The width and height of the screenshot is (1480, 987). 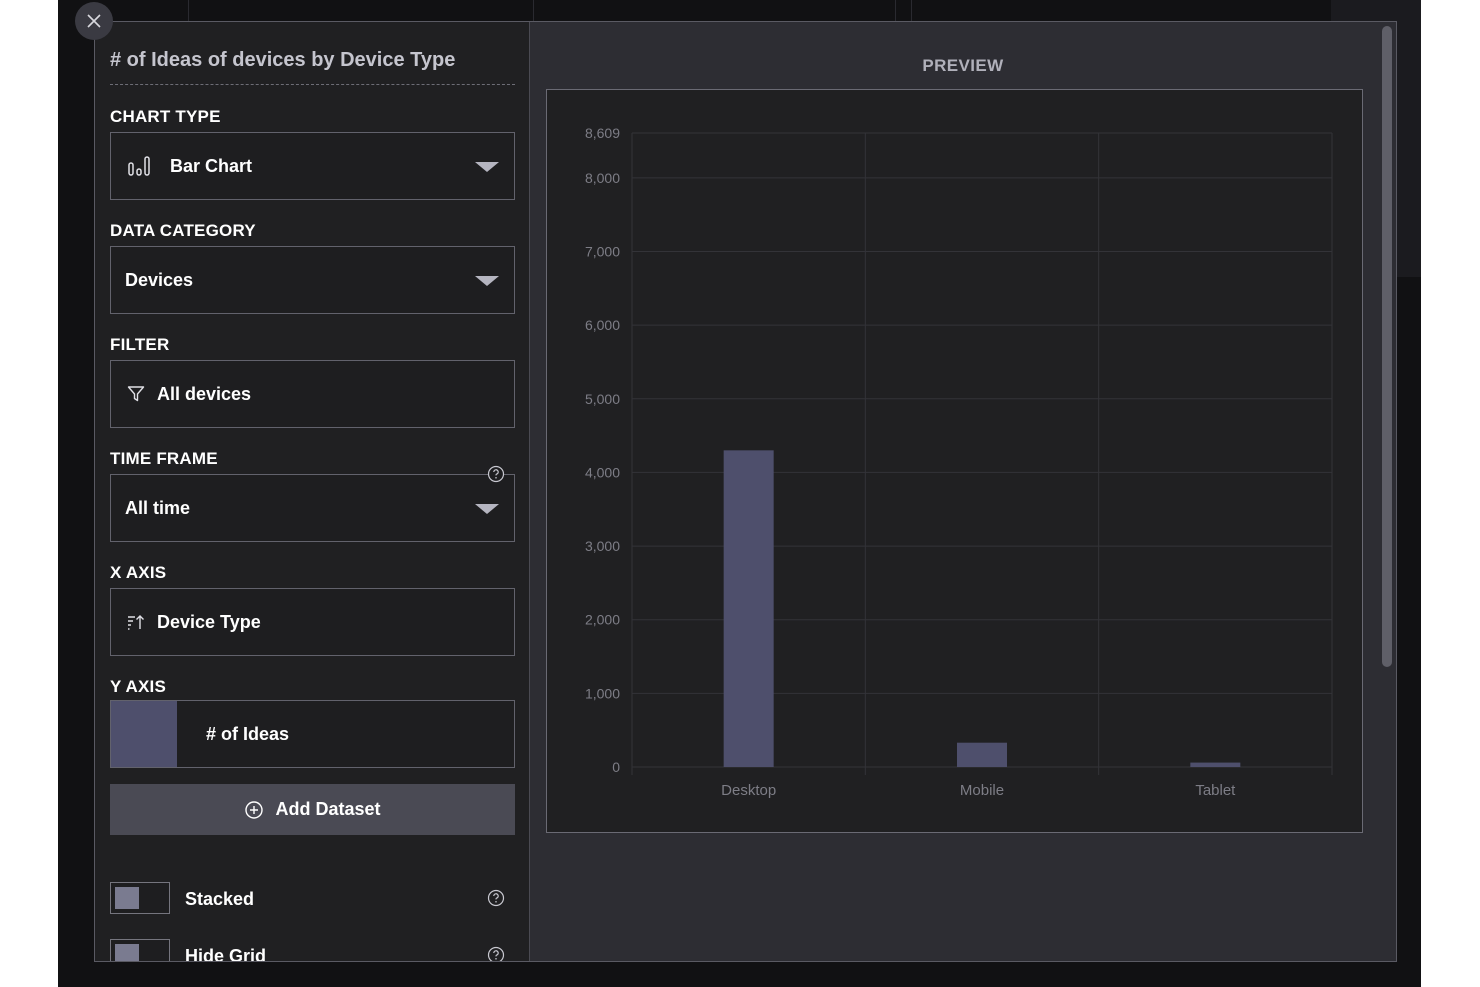 I want to click on filter-value: All devices, so click(x=204, y=393).